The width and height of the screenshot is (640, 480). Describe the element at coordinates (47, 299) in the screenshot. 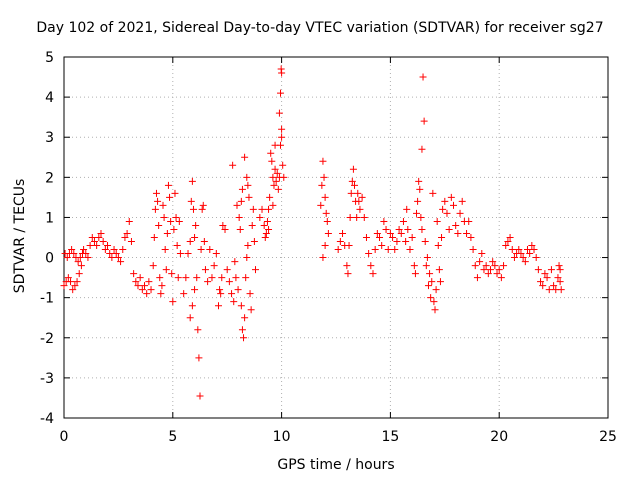

I see `y-tick-label: -1` at that location.